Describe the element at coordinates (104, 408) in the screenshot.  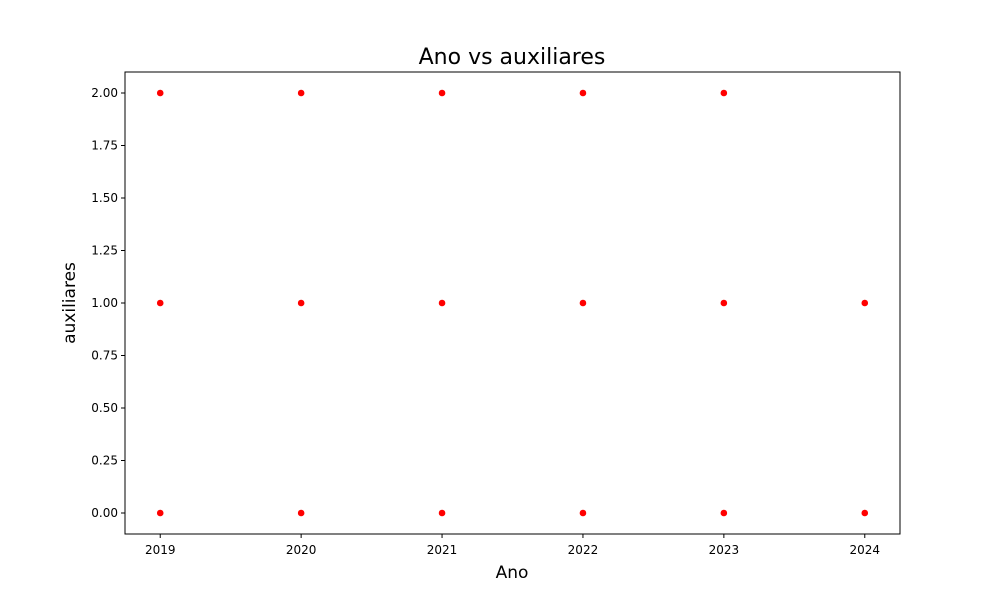
I see `y-tick-label: 0.50` at that location.